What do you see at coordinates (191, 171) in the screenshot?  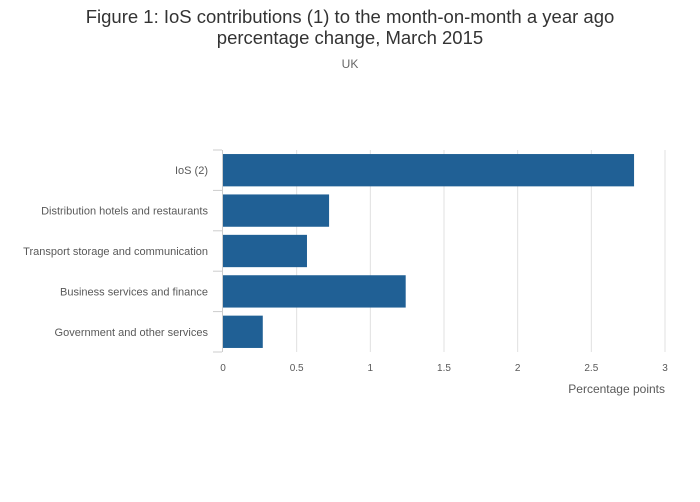 I see `category-label: IoS (2)` at bounding box center [191, 171].